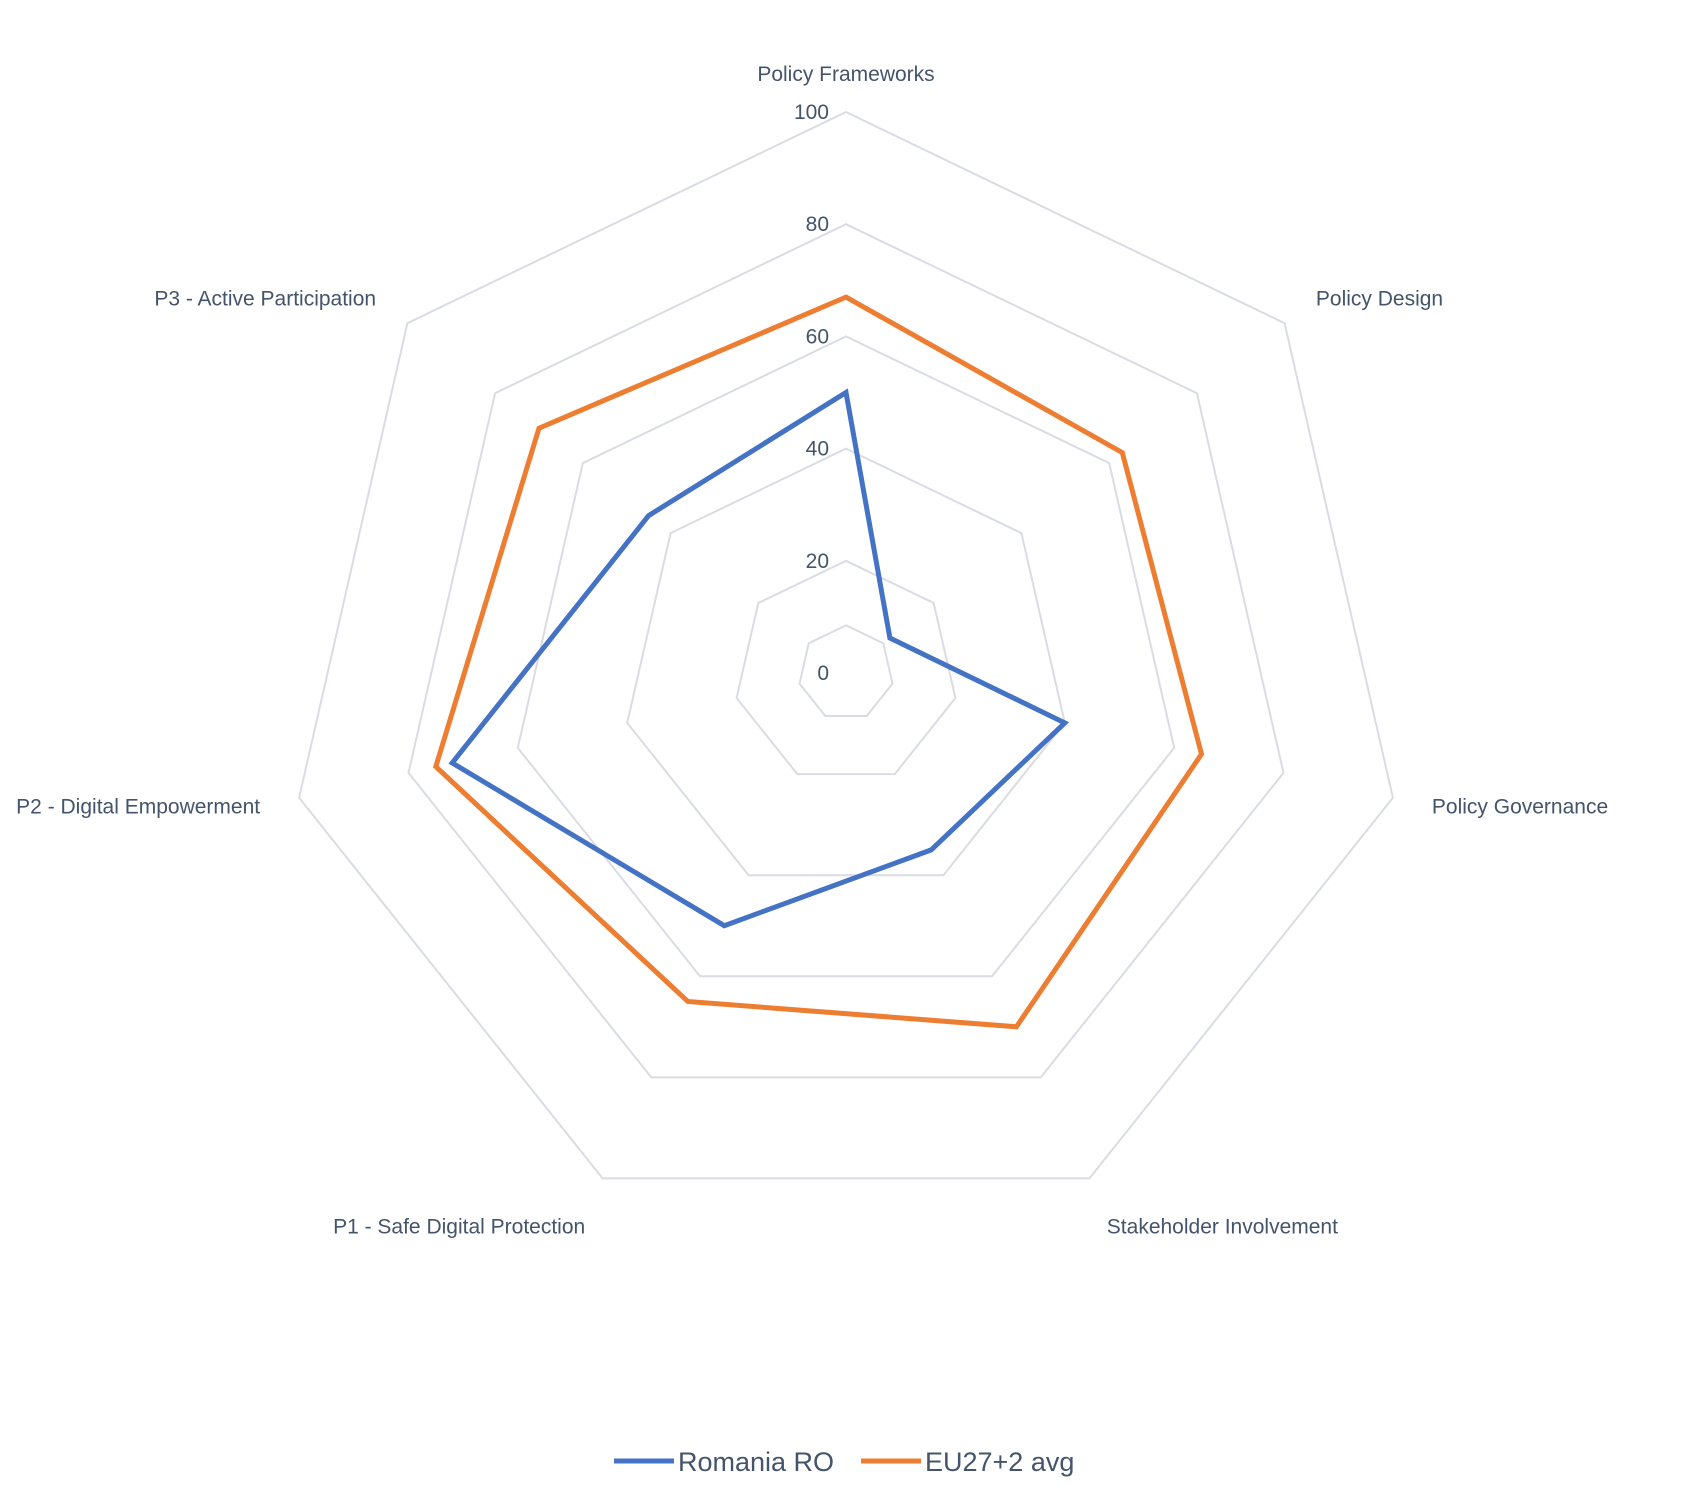 Image resolution: width=1684 pixels, height=1488 pixels. Describe the element at coordinates (138, 807) in the screenshot. I see `axis-label: P2 - Digital Empowerment` at that location.